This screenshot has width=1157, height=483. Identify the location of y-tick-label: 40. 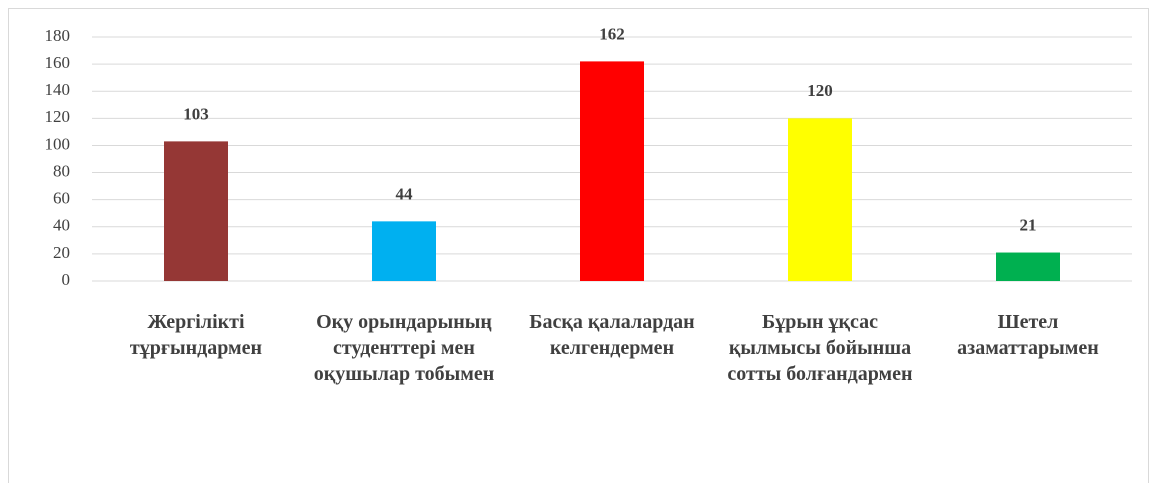
(61, 225).